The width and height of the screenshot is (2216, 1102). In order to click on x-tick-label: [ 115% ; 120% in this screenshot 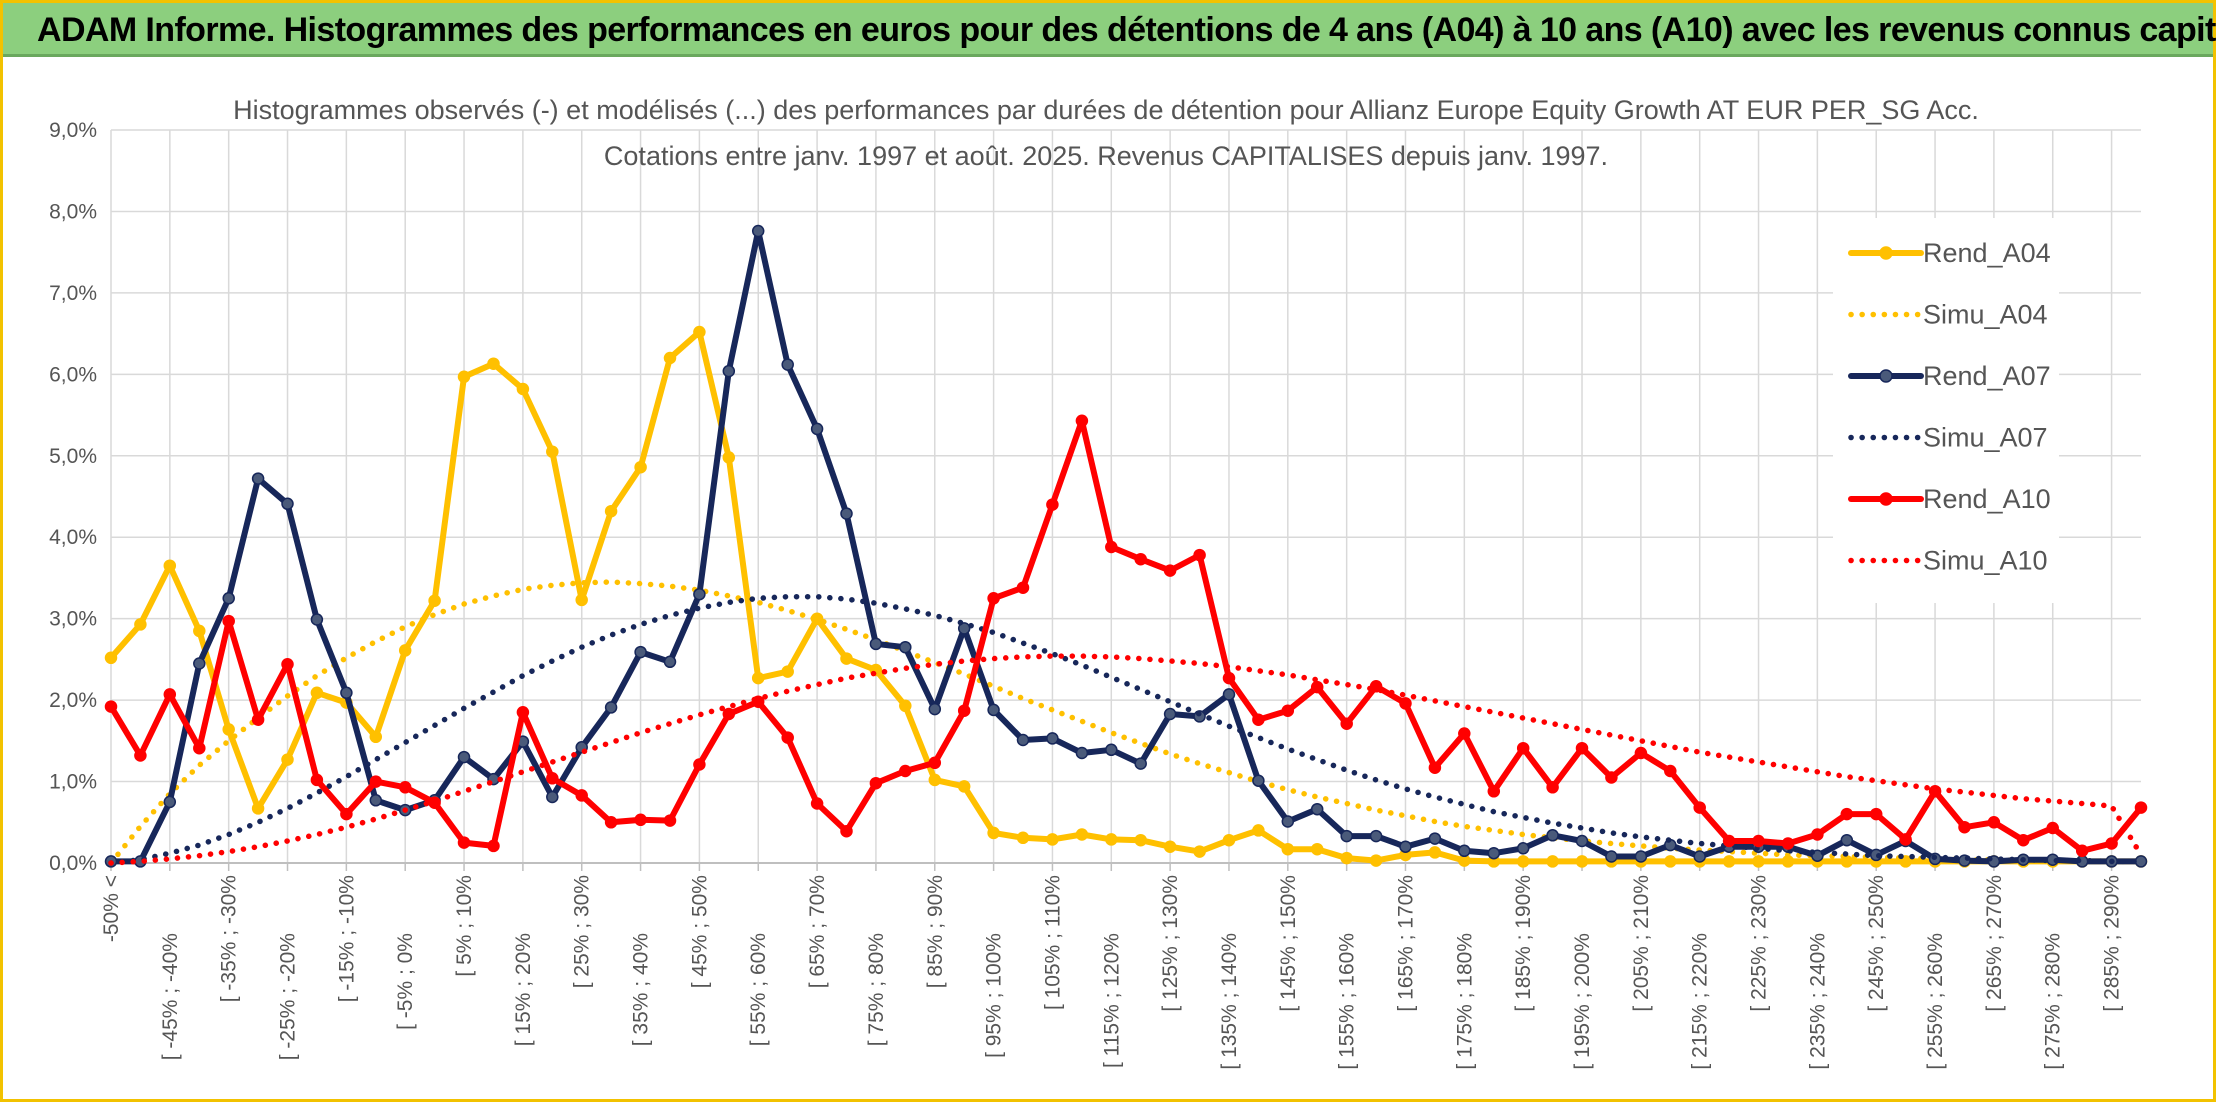, I will do `click(1111, 1000)`.